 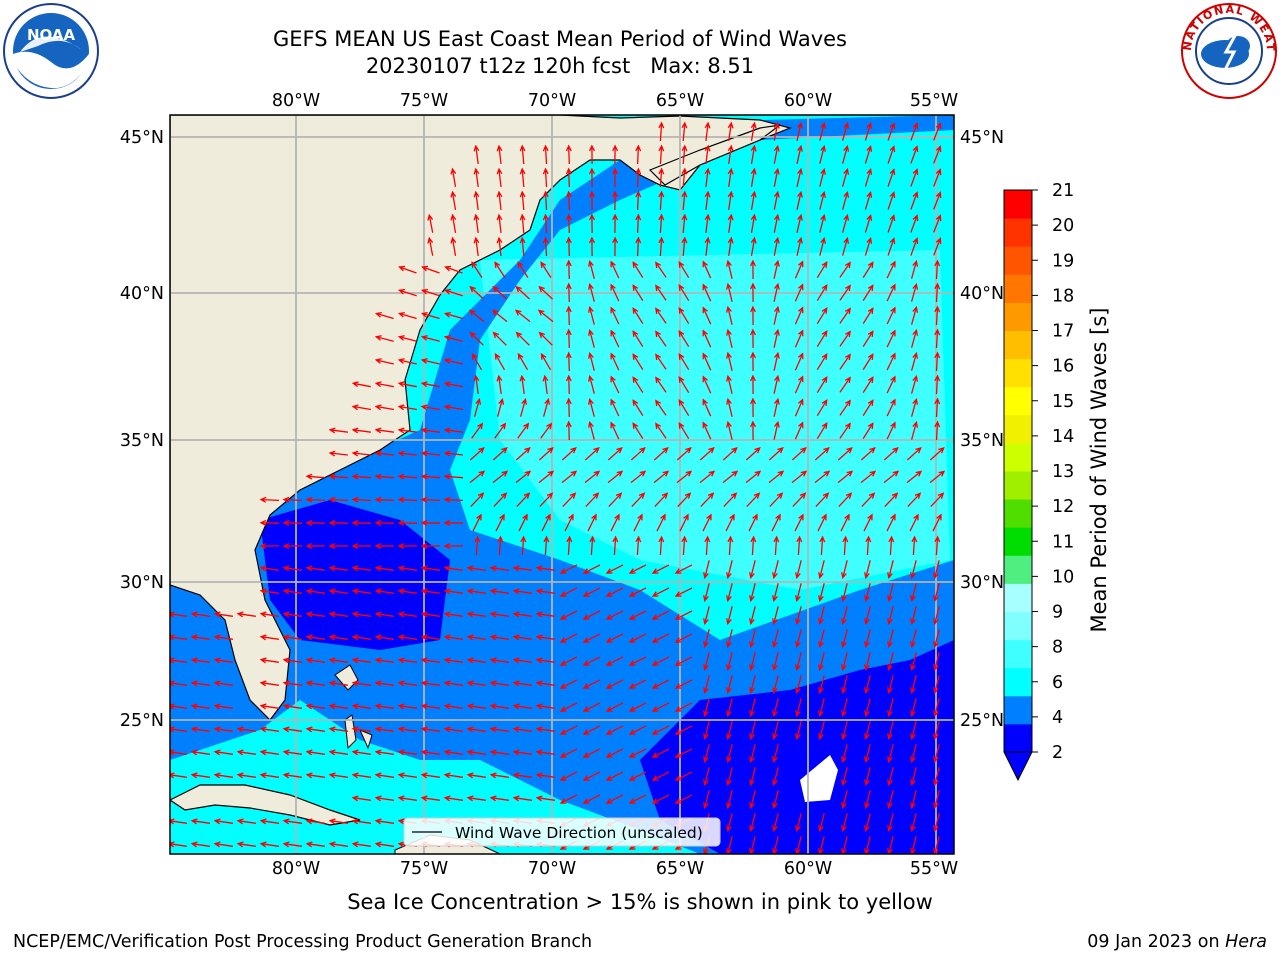 I want to click on colorbar-label: Mean Period of Wind Waves [s], so click(x=1099, y=470).